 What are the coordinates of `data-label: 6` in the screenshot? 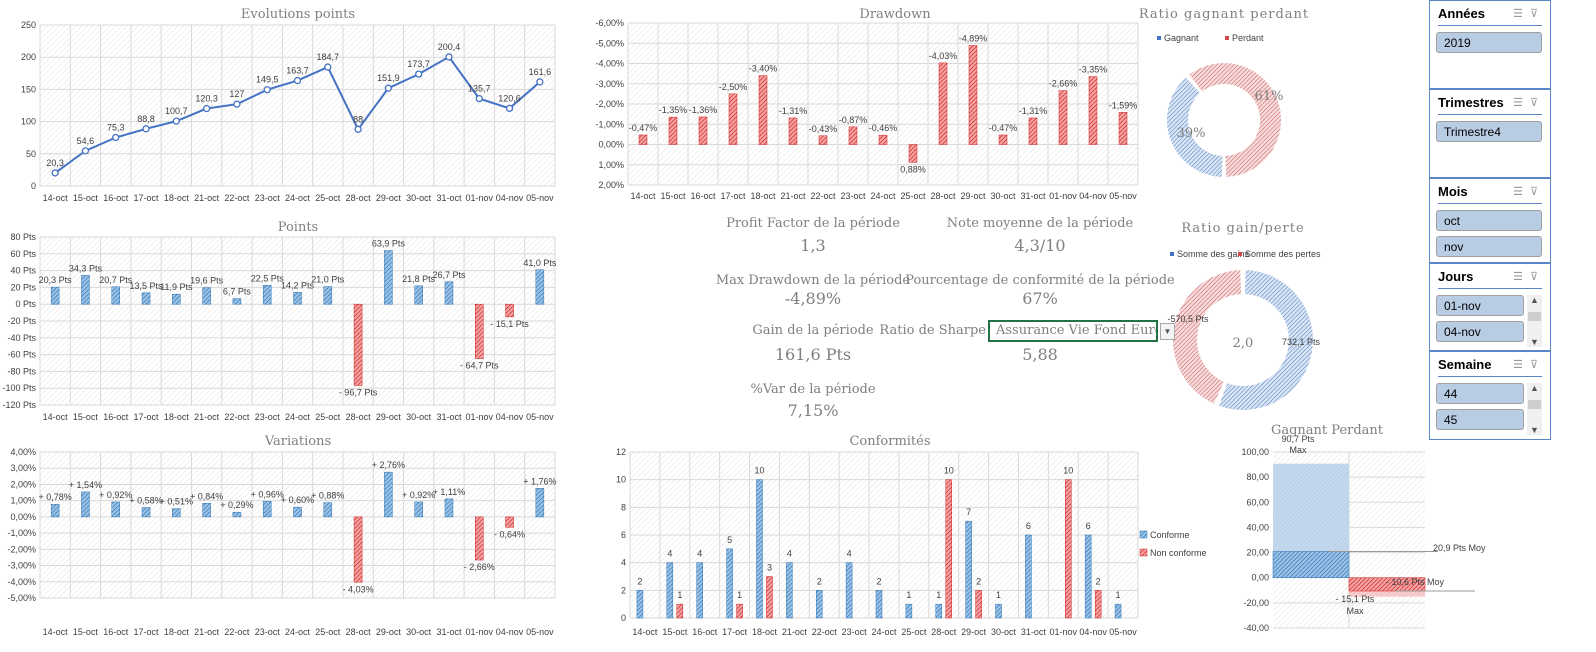 It's located at (1088, 526).